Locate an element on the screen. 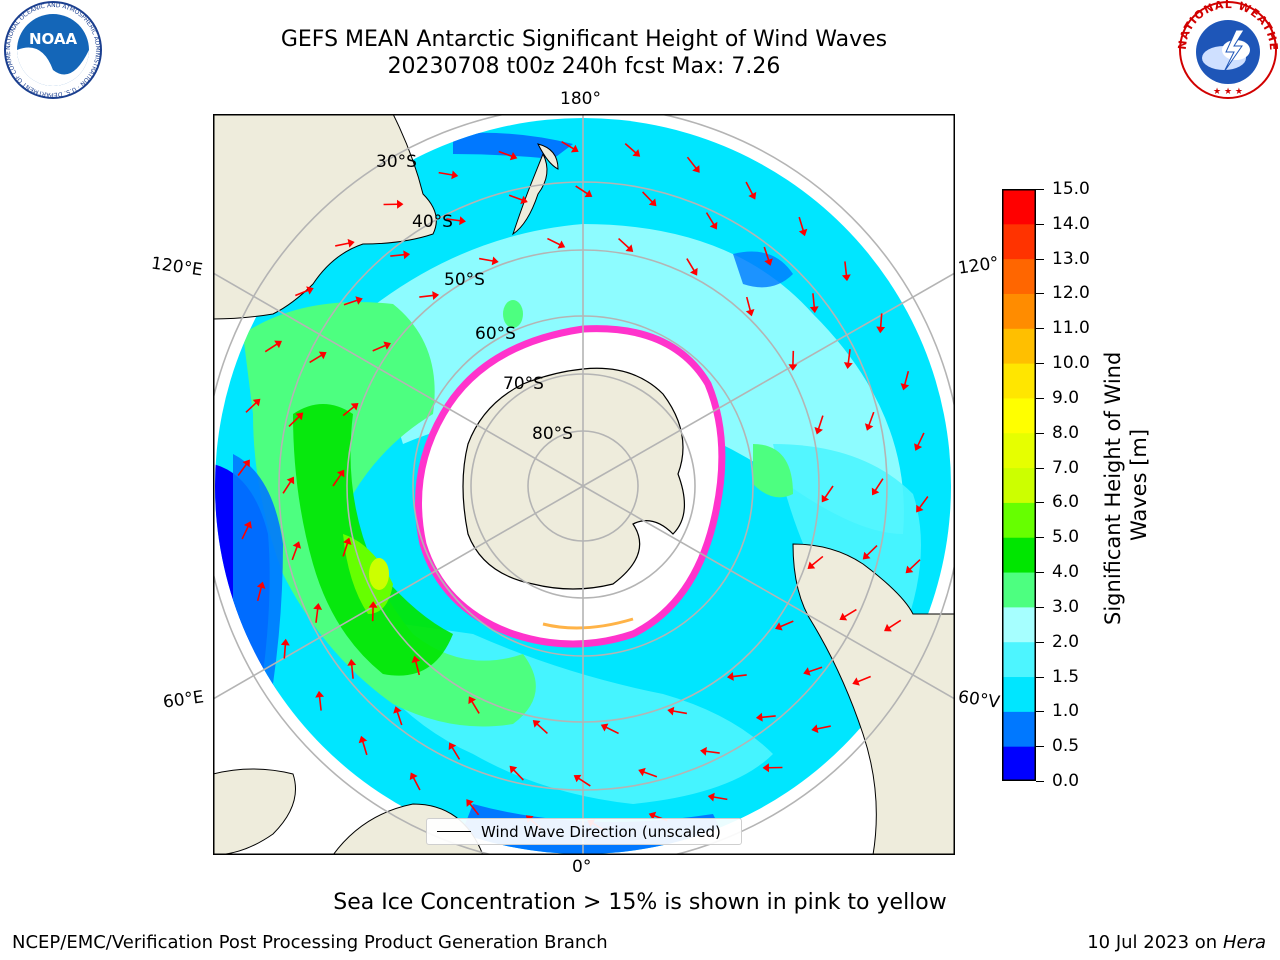  legend-label: Wind Wave Direction (unscaled) is located at coordinates (601, 831).